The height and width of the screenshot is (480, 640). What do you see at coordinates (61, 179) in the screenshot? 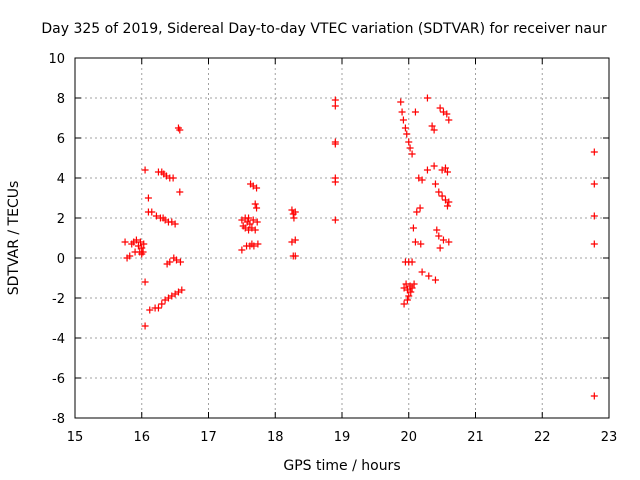
I see `y-tick-label: 4` at bounding box center [61, 179].